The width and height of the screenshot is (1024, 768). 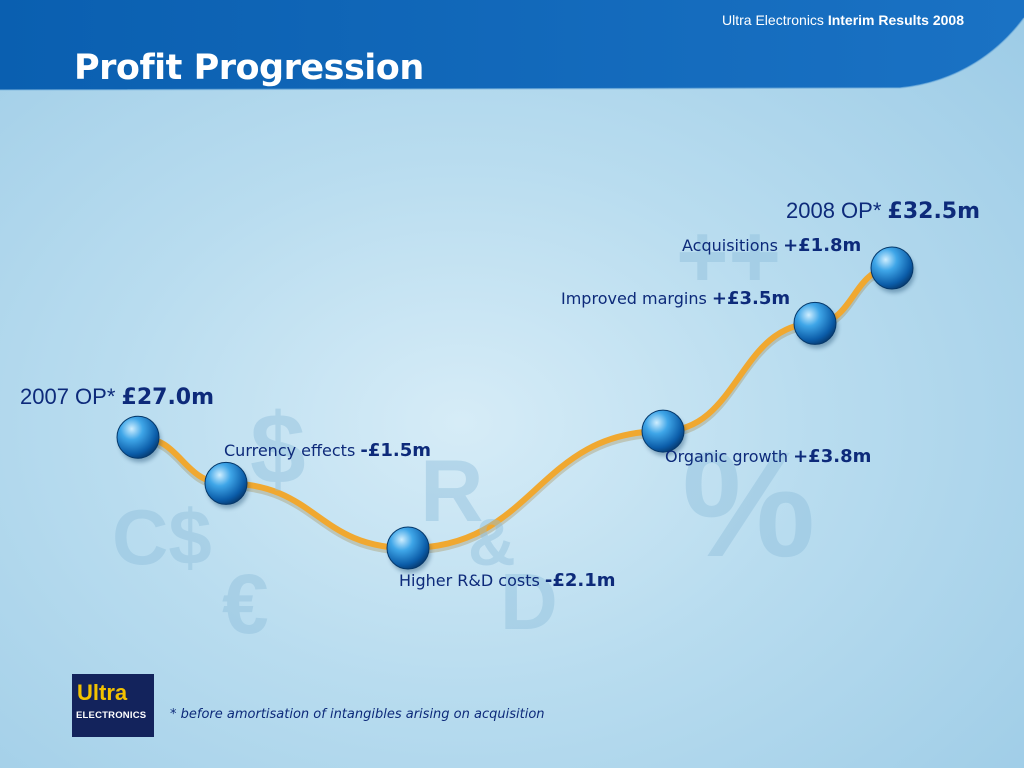 I want to click on step-value: £32.5m, so click(x=934, y=211).